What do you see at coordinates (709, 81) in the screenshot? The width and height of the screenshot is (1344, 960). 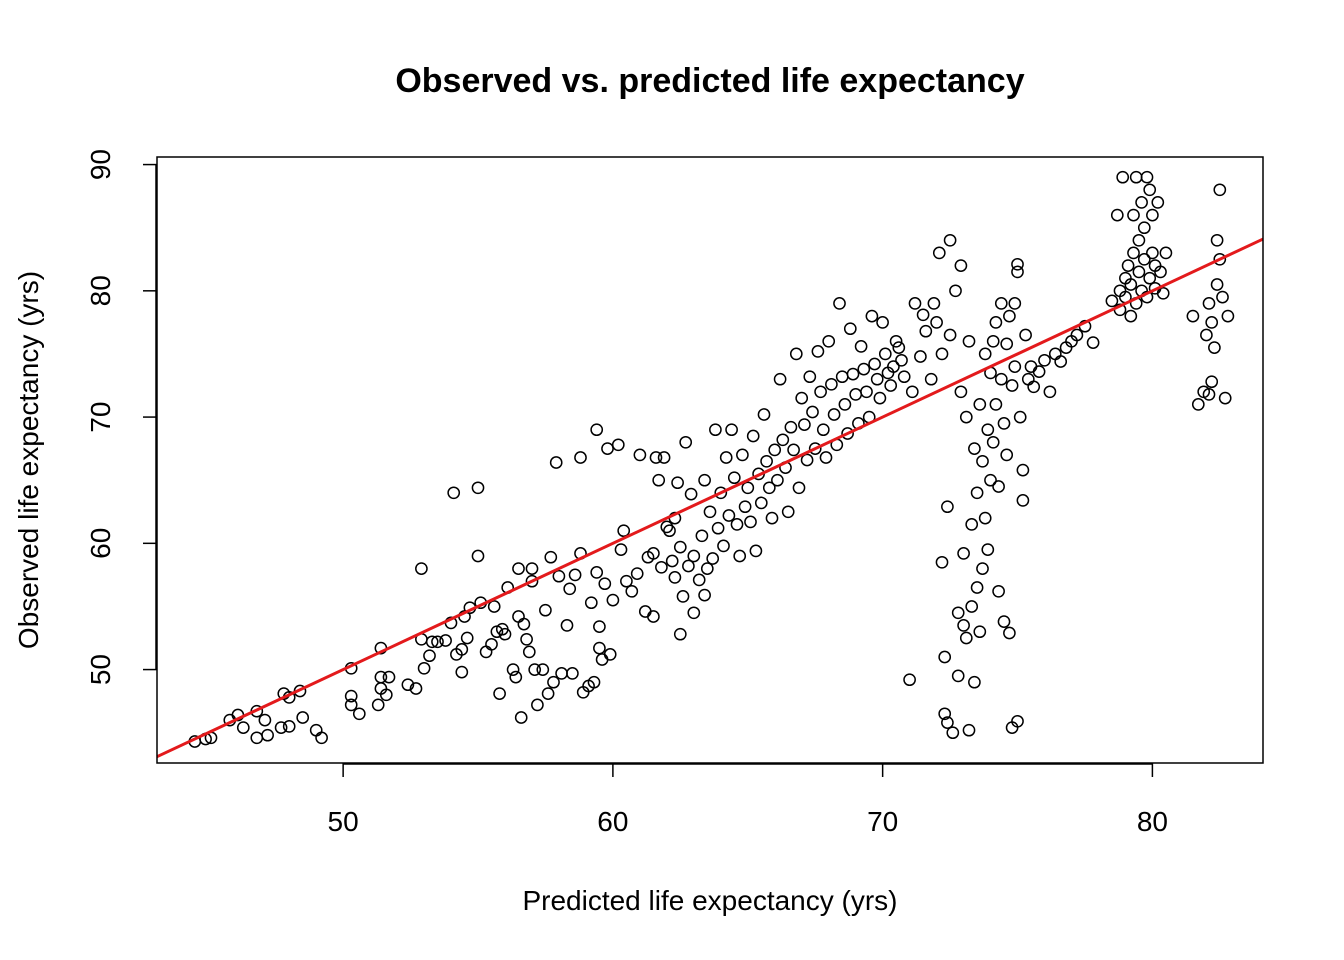 I see `chart-title: Observed vs. predicted life expectancy` at bounding box center [709, 81].